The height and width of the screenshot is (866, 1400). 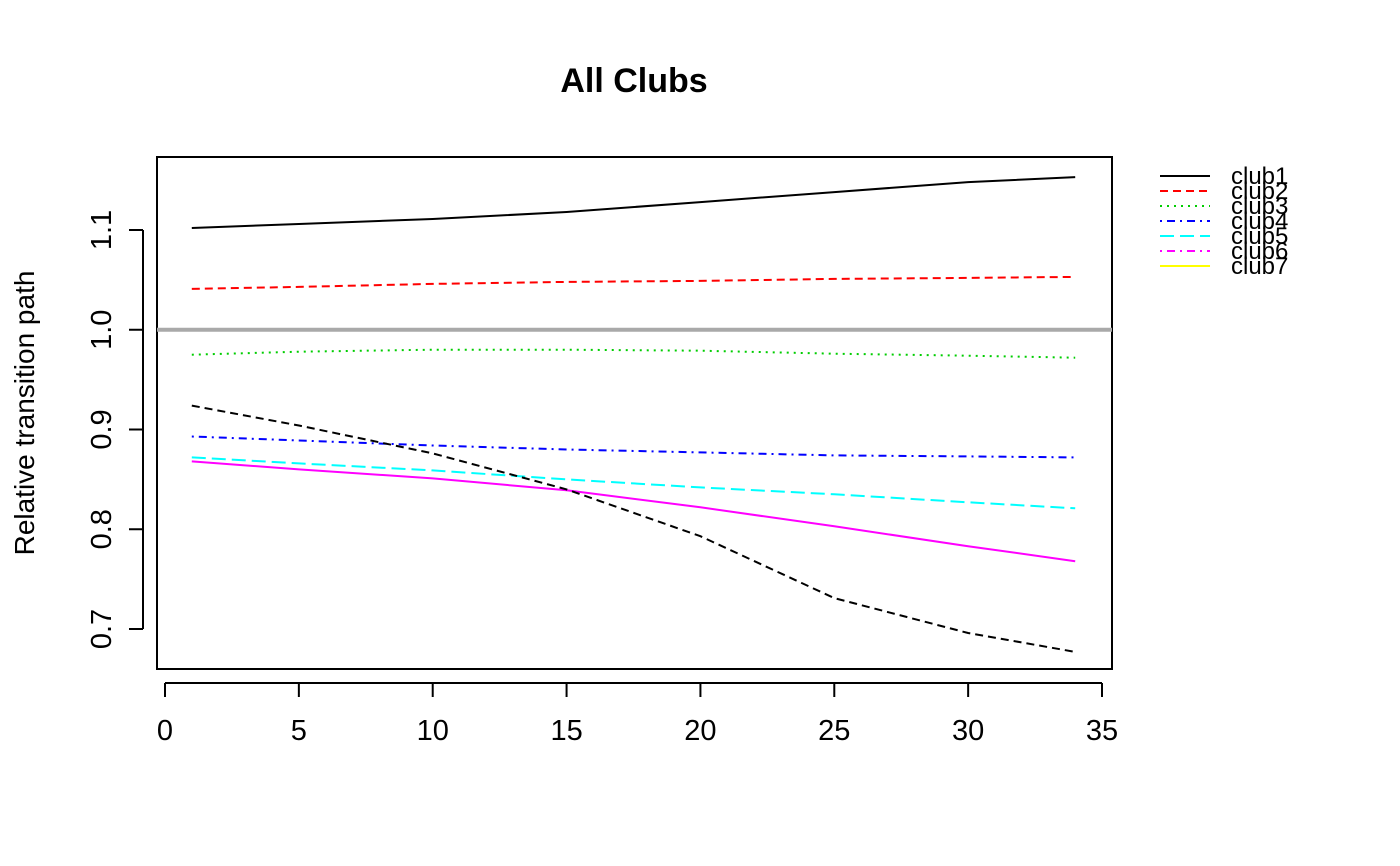 What do you see at coordinates (1259, 176) in the screenshot?
I see `legend-label-club1: club1` at bounding box center [1259, 176].